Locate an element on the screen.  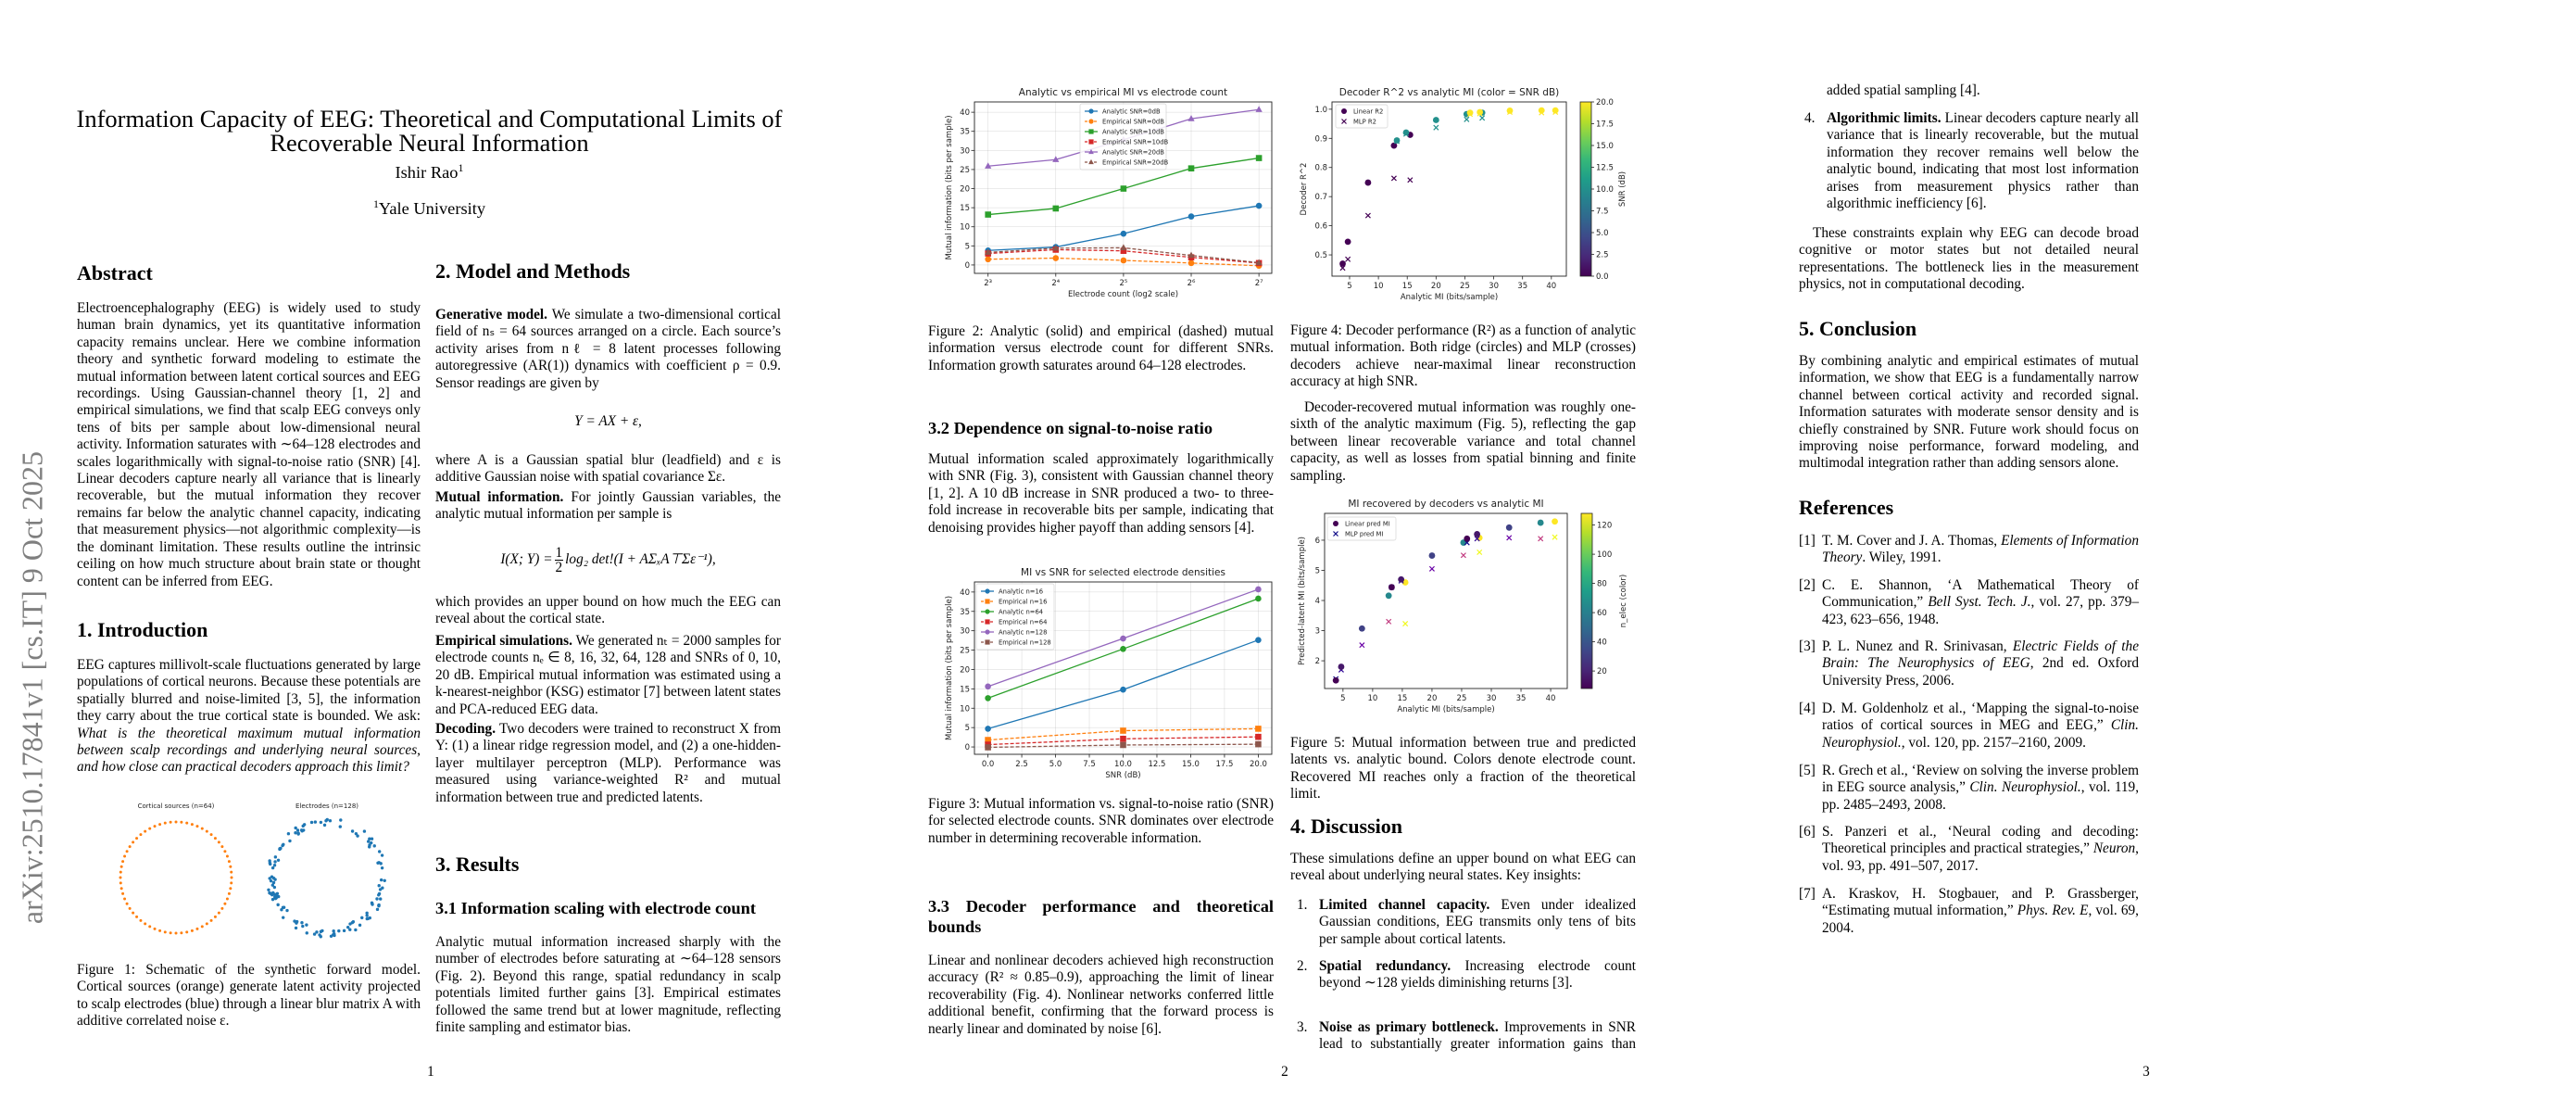
x-tick-label: 40 is located at coordinates (1551, 286).